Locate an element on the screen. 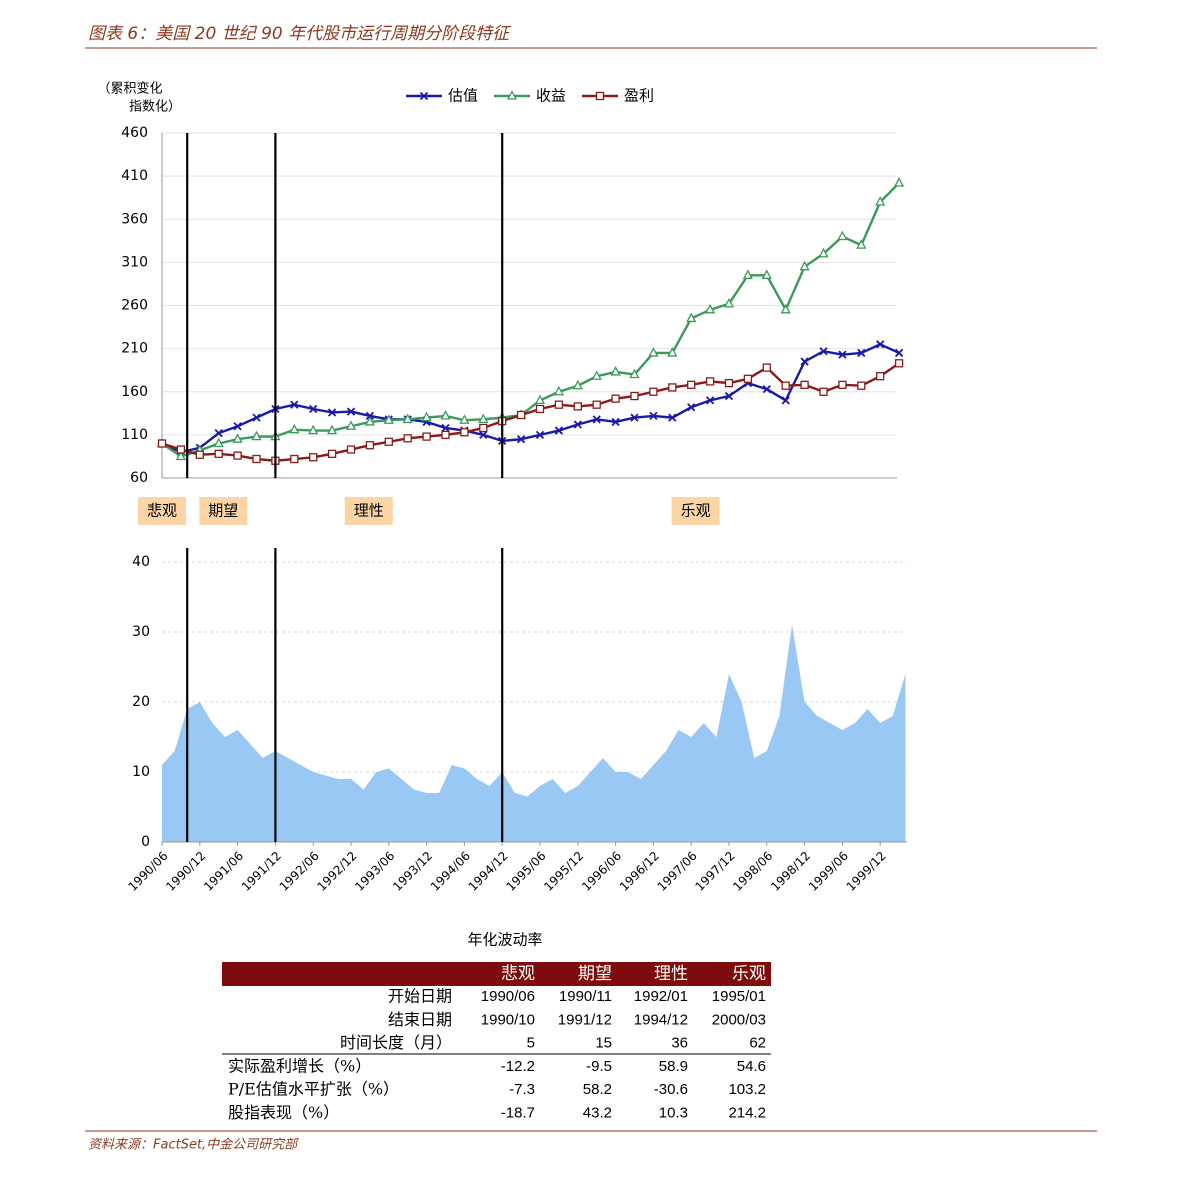 The width and height of the screenshot is (1191, 1178). x-tick-label: 1998/12 is located at coordinates (790, 871).